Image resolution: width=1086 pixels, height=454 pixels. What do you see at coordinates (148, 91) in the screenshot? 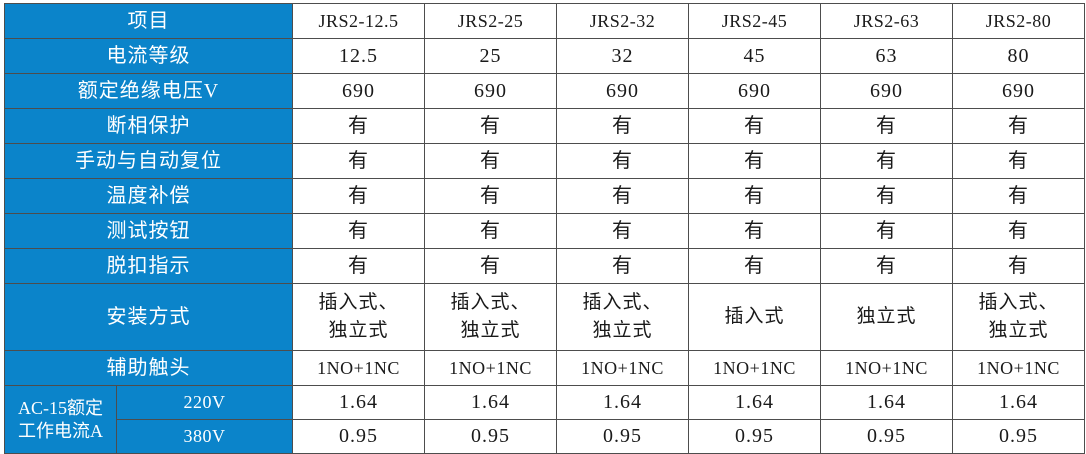
I see `row-label-insulation-voltage: 额定绝缘电压V` at bounding box center [148, 91].